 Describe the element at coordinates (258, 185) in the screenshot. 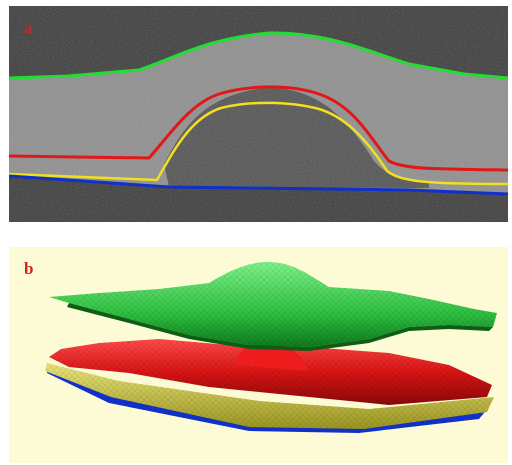

I see `boundary-bottom-blue` at that location.